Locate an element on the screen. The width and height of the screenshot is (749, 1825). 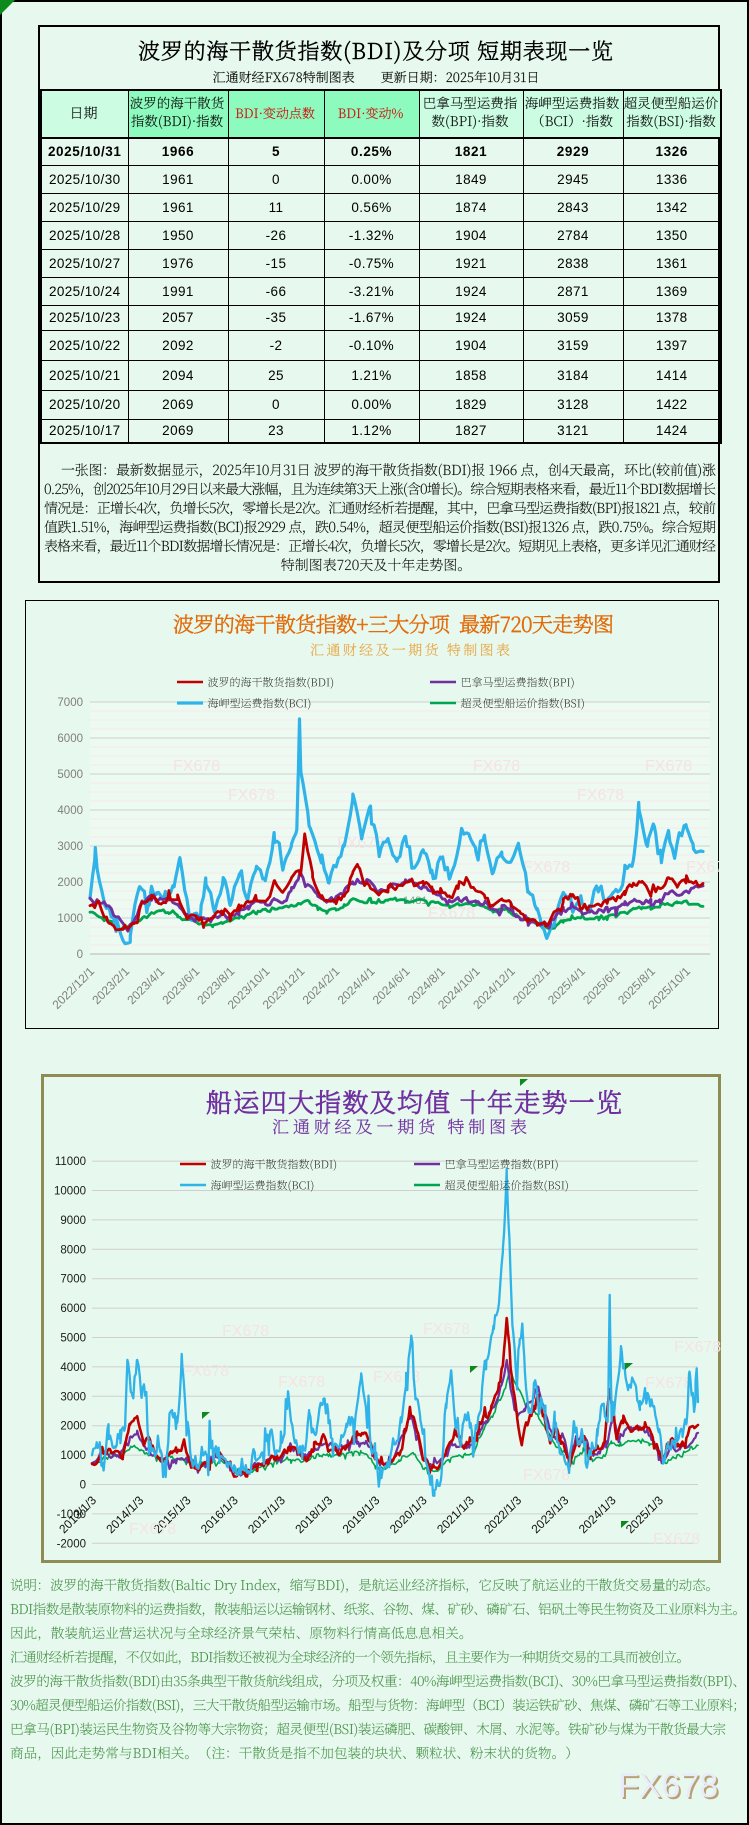
svg-text: 2025/2/1 is located at coordinates (531, 985).